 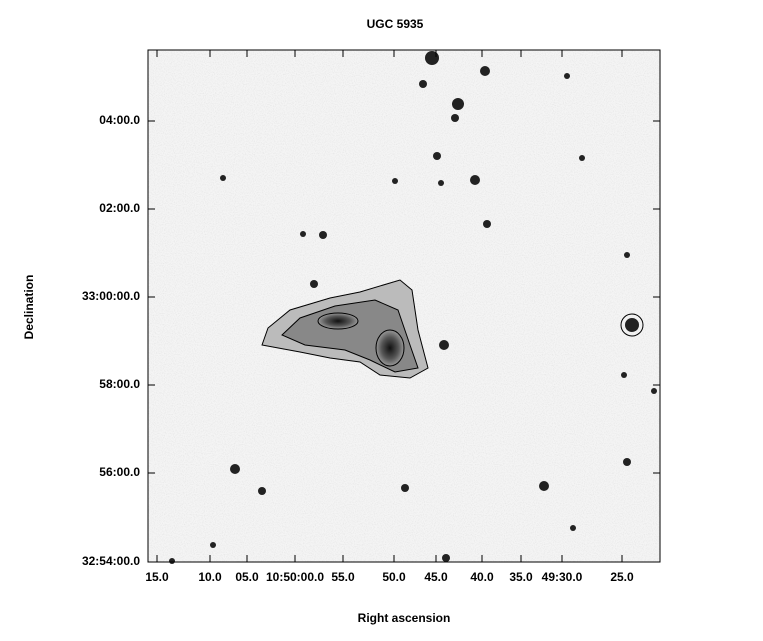 I want to click on x-tick-label: 05.0, so click(x=247, y=577).